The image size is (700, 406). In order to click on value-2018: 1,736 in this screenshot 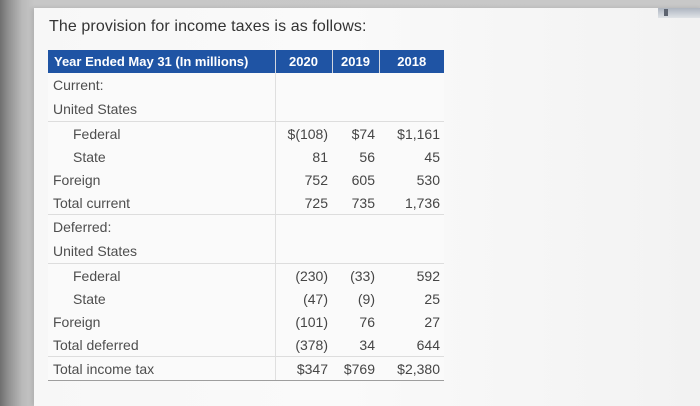, I will do `click(411, 203)`.